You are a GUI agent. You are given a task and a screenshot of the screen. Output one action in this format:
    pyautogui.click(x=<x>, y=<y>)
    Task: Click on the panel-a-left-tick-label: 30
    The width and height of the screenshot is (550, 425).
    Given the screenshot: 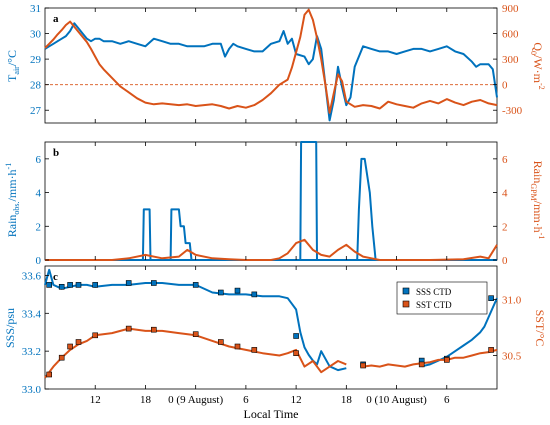 What is the action you would take?
    pyautogui.click(x=36, y=35)
    